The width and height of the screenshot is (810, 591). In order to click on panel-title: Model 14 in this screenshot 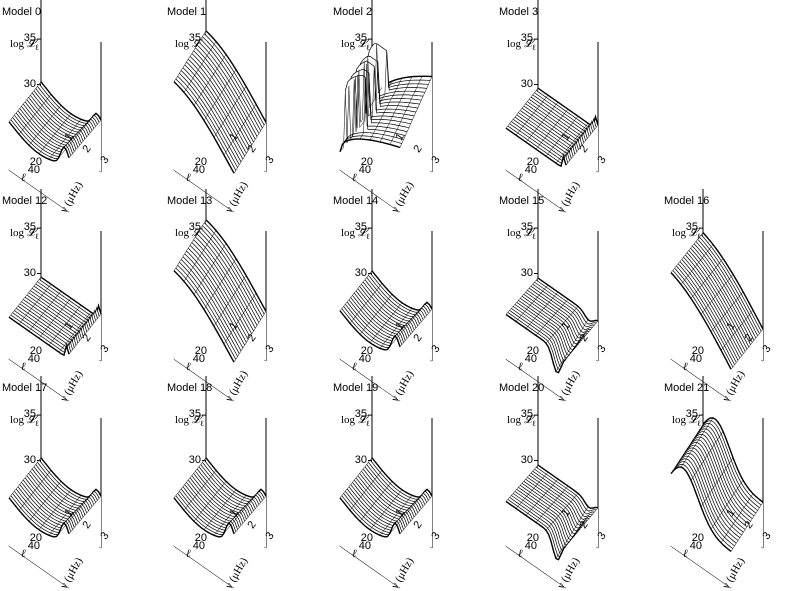, I will do `click(356, 201)`.